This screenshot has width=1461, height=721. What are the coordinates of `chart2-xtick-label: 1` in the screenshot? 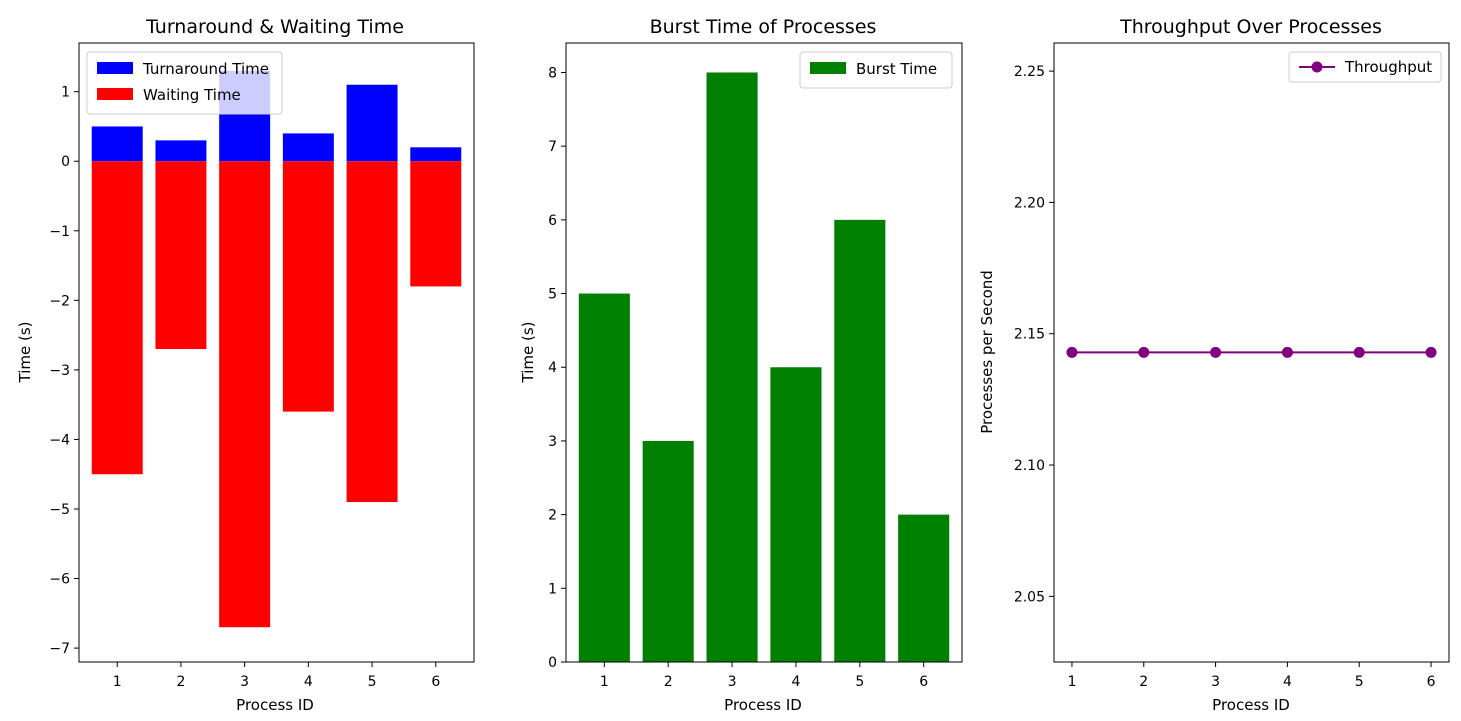 It's located at (604, 682).